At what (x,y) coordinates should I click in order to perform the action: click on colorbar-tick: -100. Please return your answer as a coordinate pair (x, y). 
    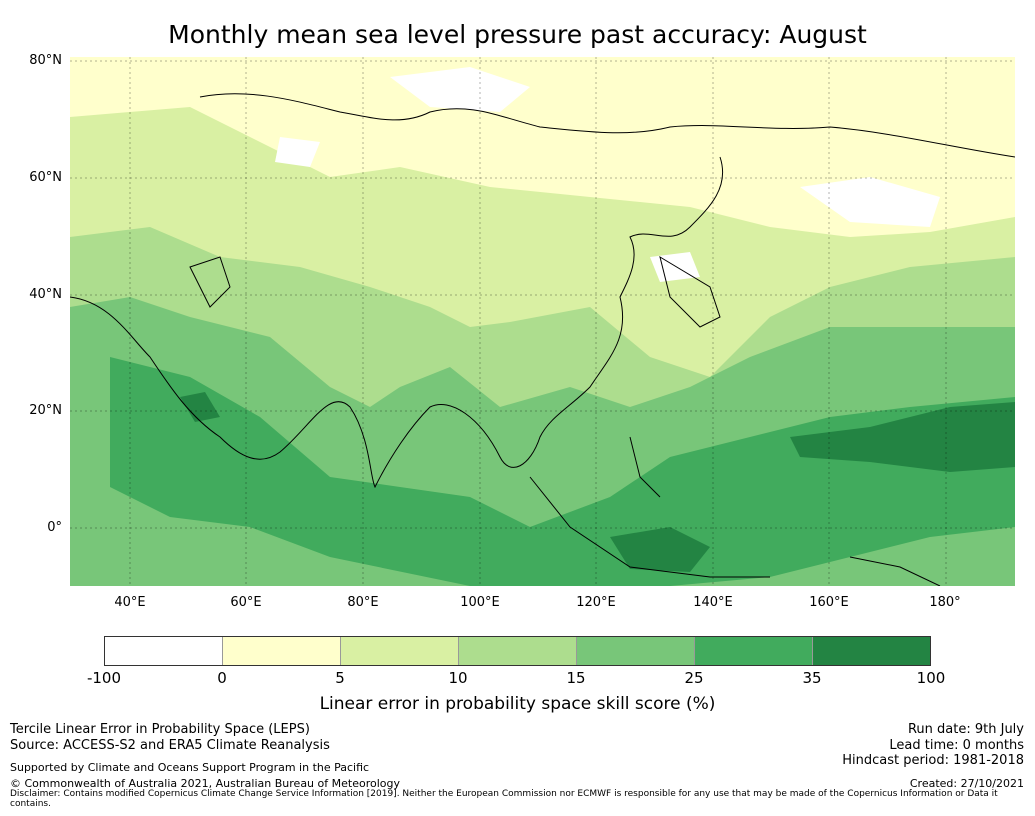
    Looking at the image, I should click on (104, 678).